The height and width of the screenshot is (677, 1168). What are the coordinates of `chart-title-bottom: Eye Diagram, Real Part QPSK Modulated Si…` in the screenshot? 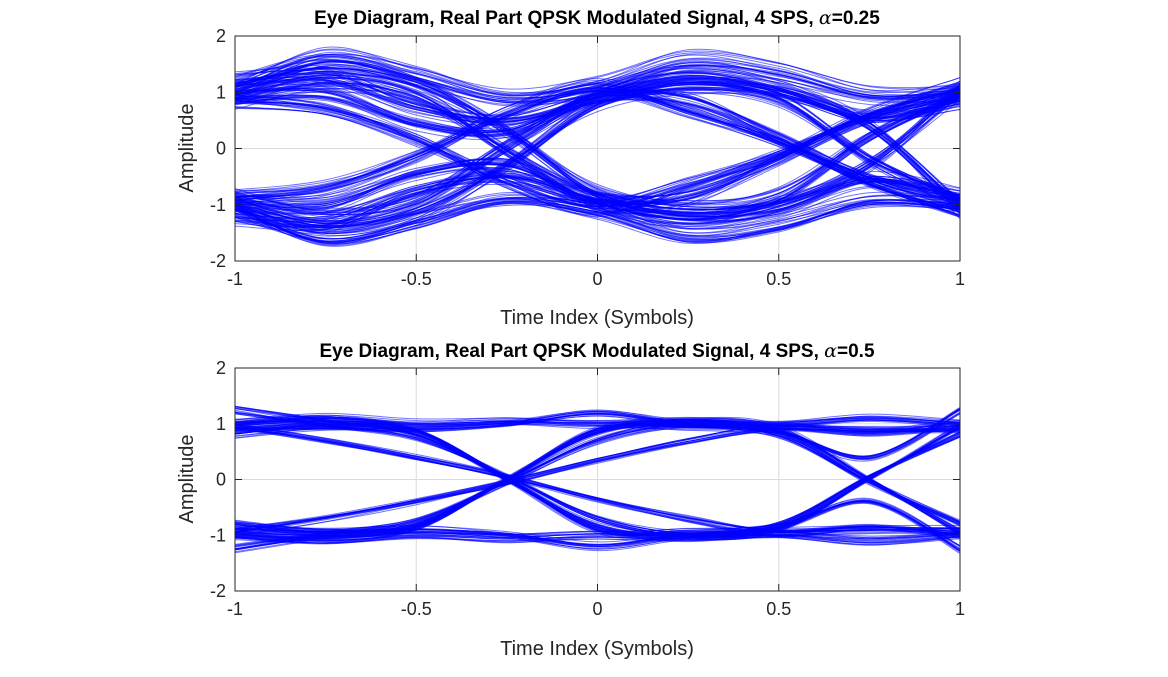 It's located at (597, 351).